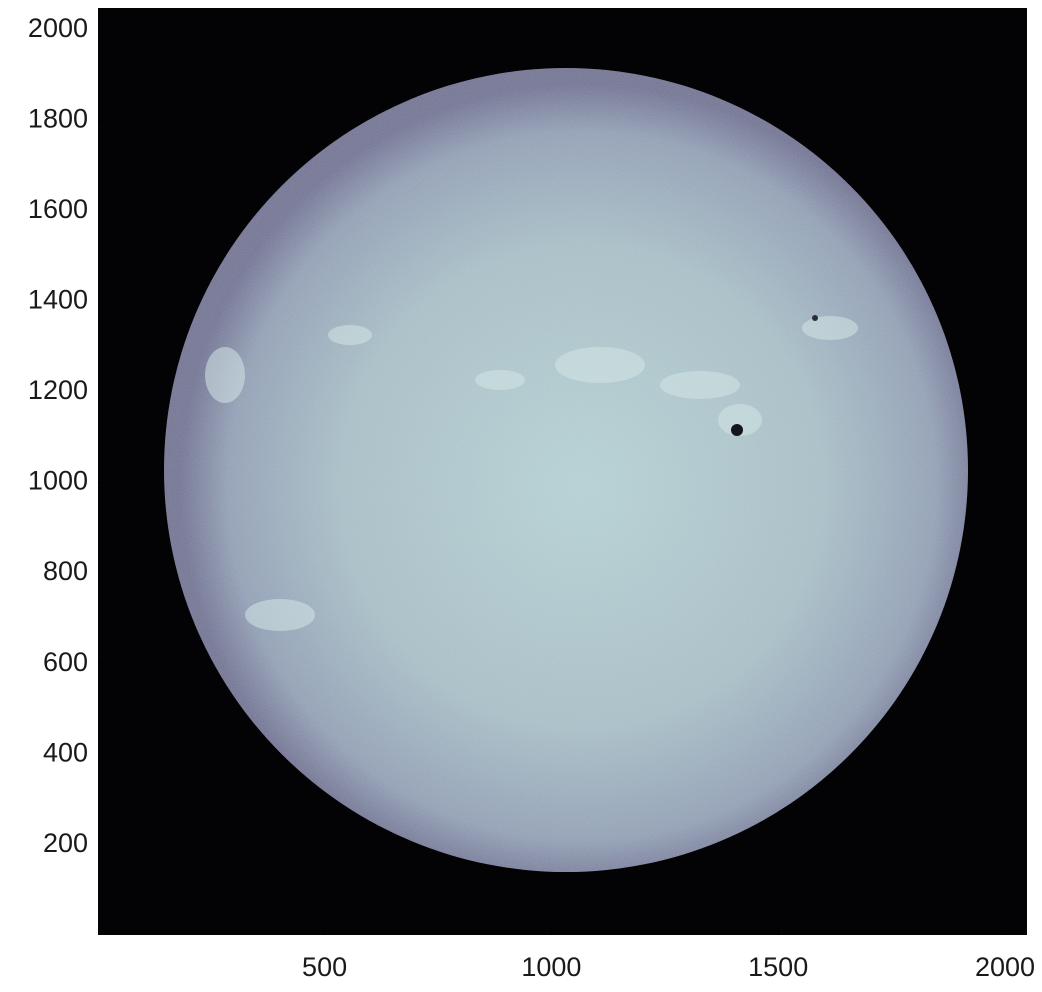 The width and height of the screenshot is (1042, 992). I want to click on x-tick-label: 1500, so click(778, 967).